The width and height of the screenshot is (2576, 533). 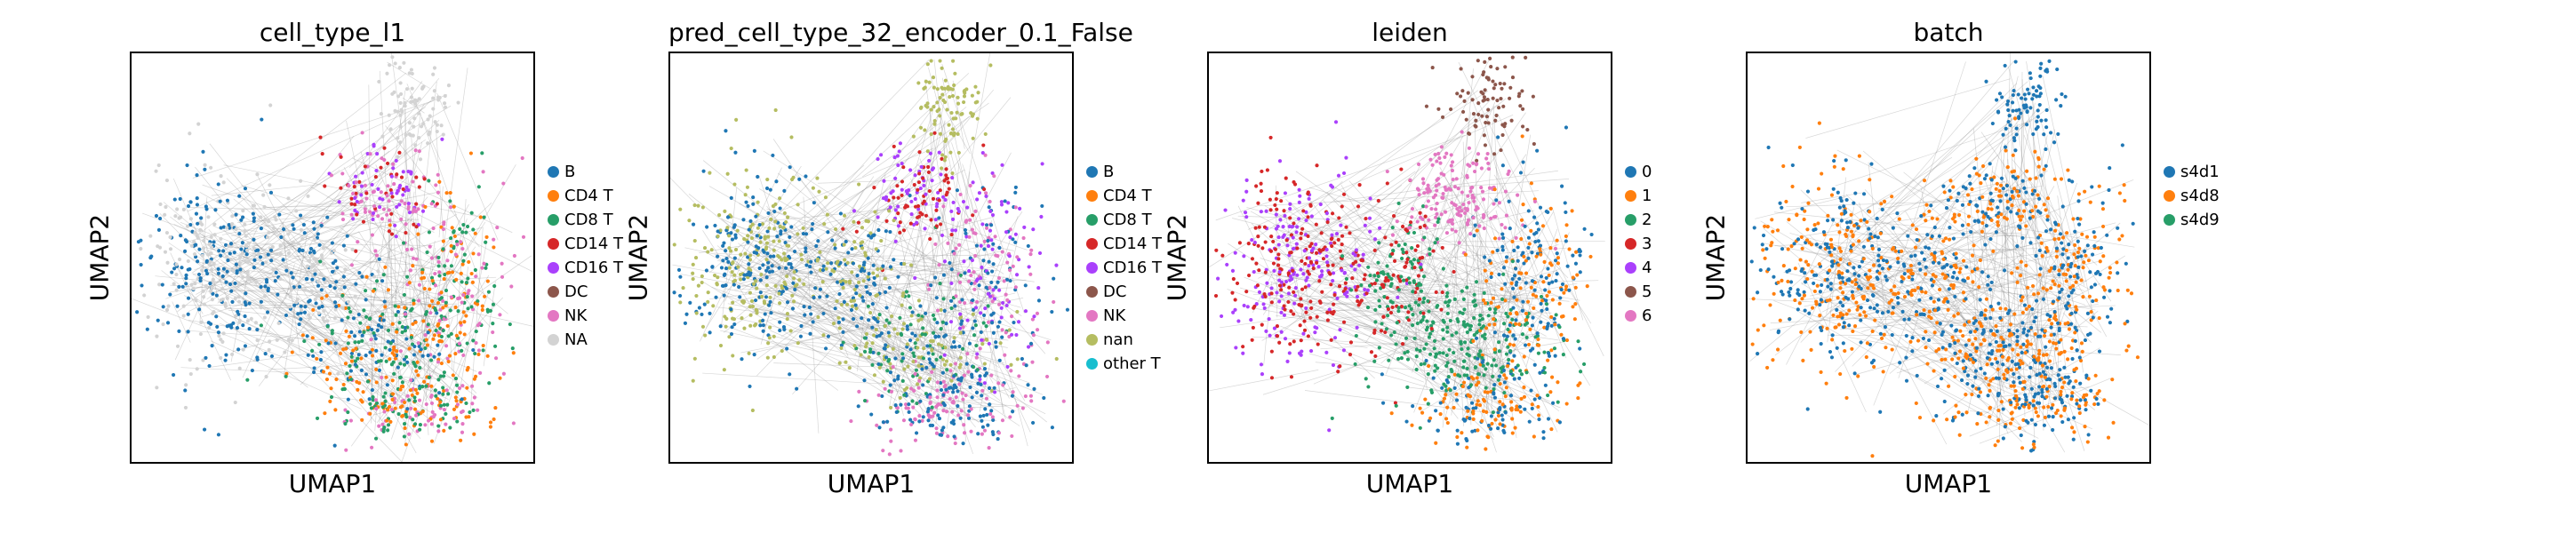 I want to click on cell-points, so click(x=871, y=258).